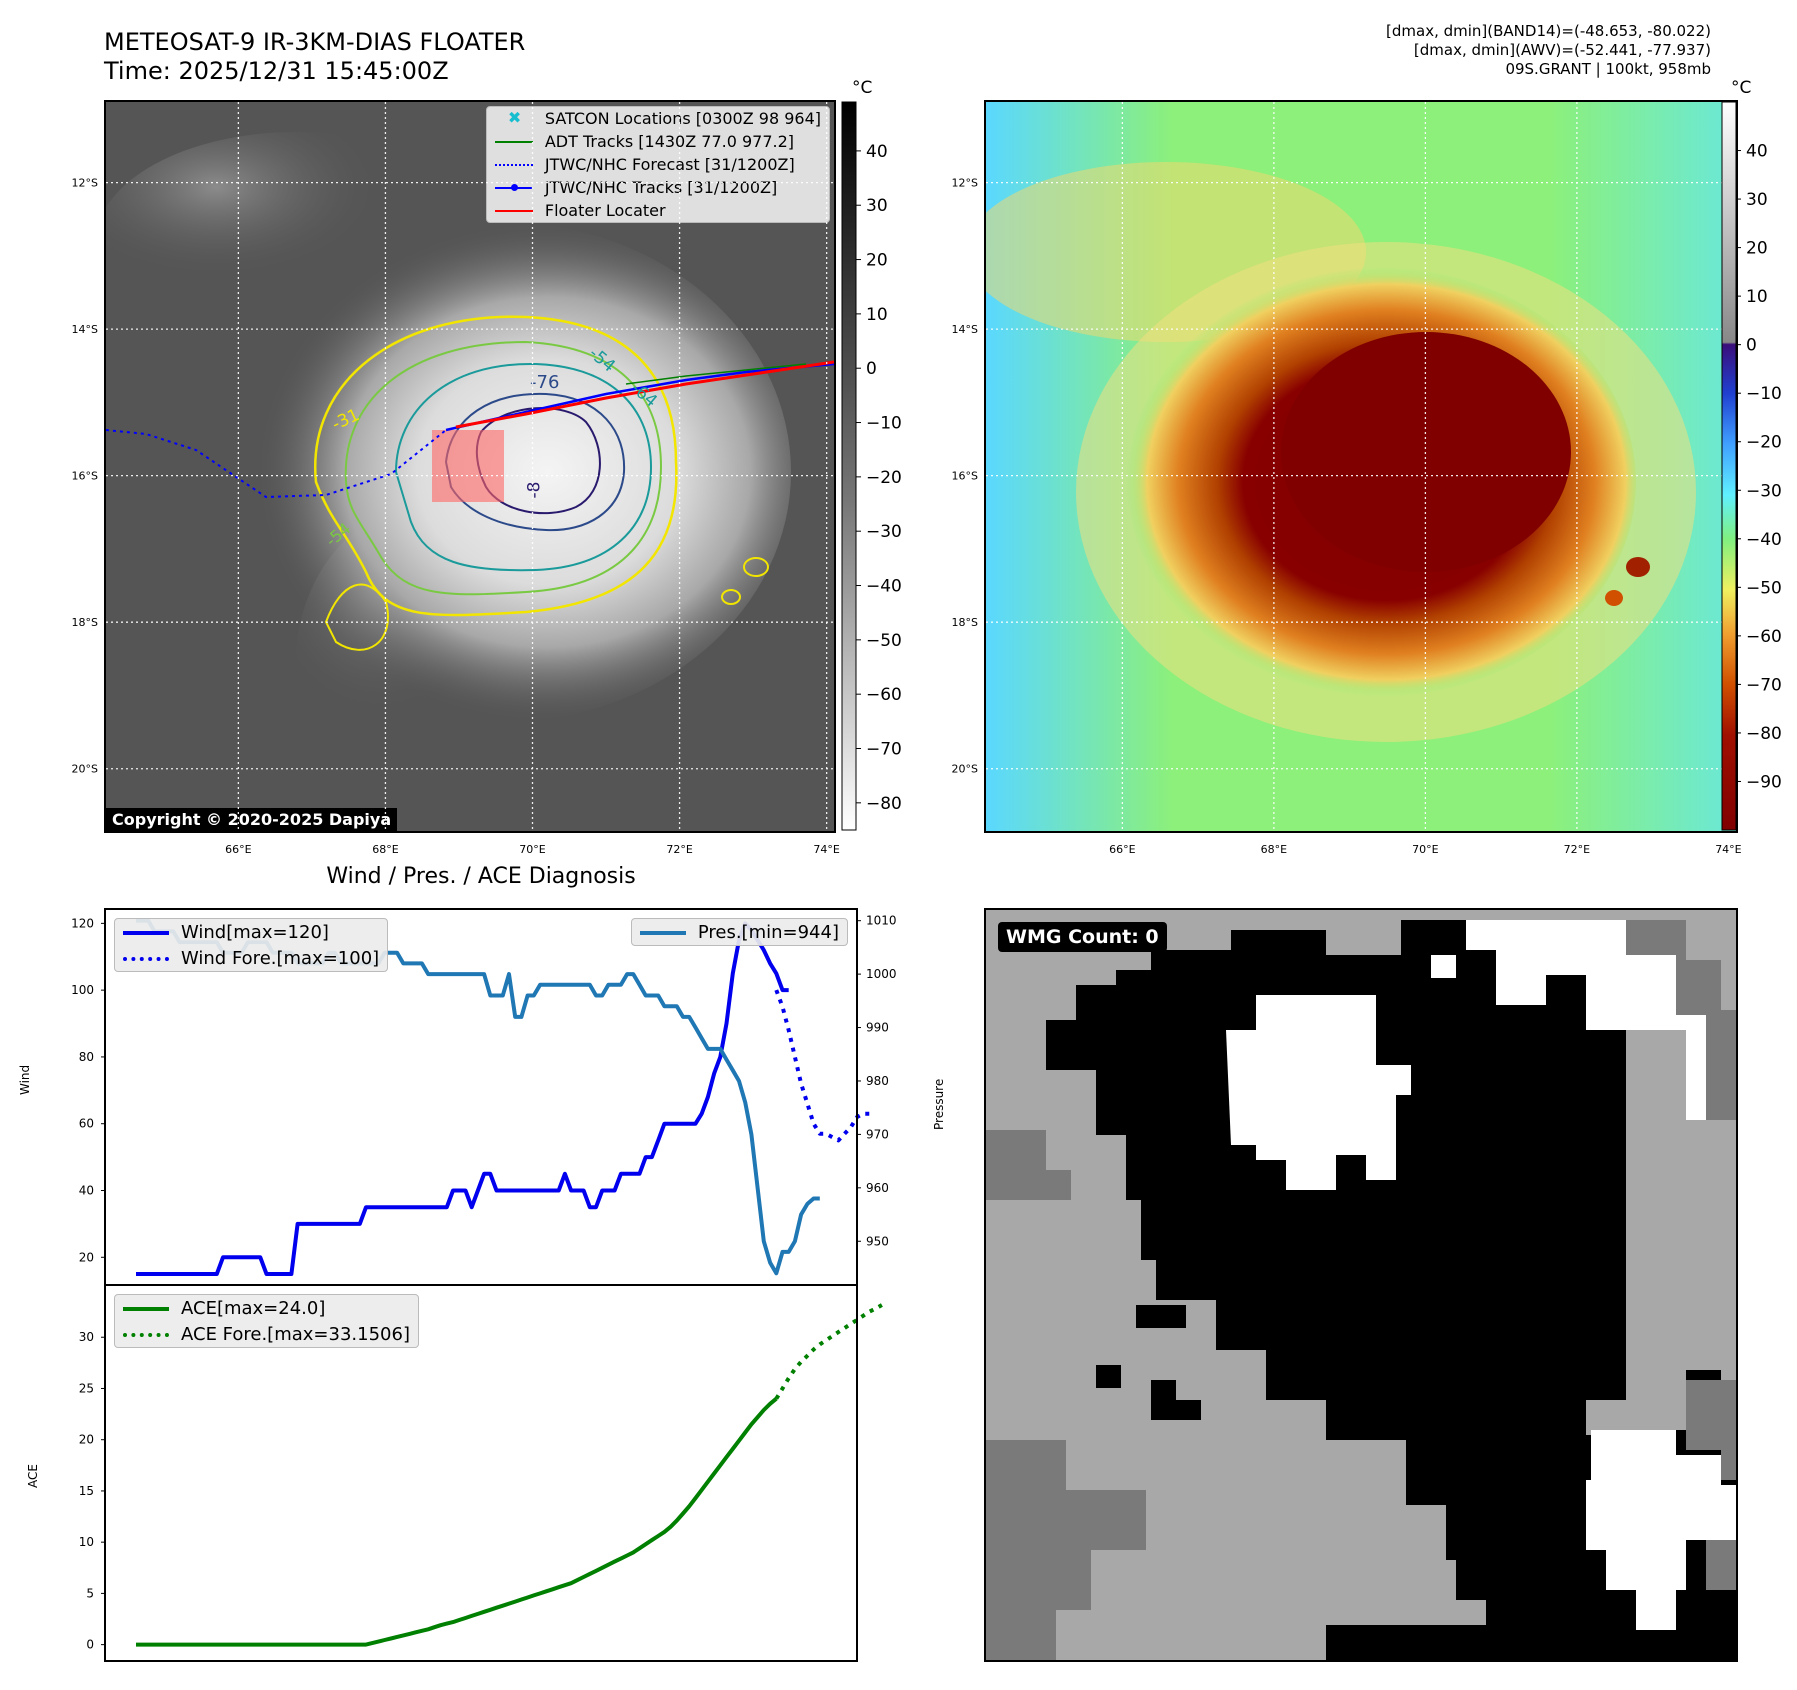 The height and width of the screenshot is (1690, 1797). I want to click on color-colorbar-unit: °C, so click(1741, 88).